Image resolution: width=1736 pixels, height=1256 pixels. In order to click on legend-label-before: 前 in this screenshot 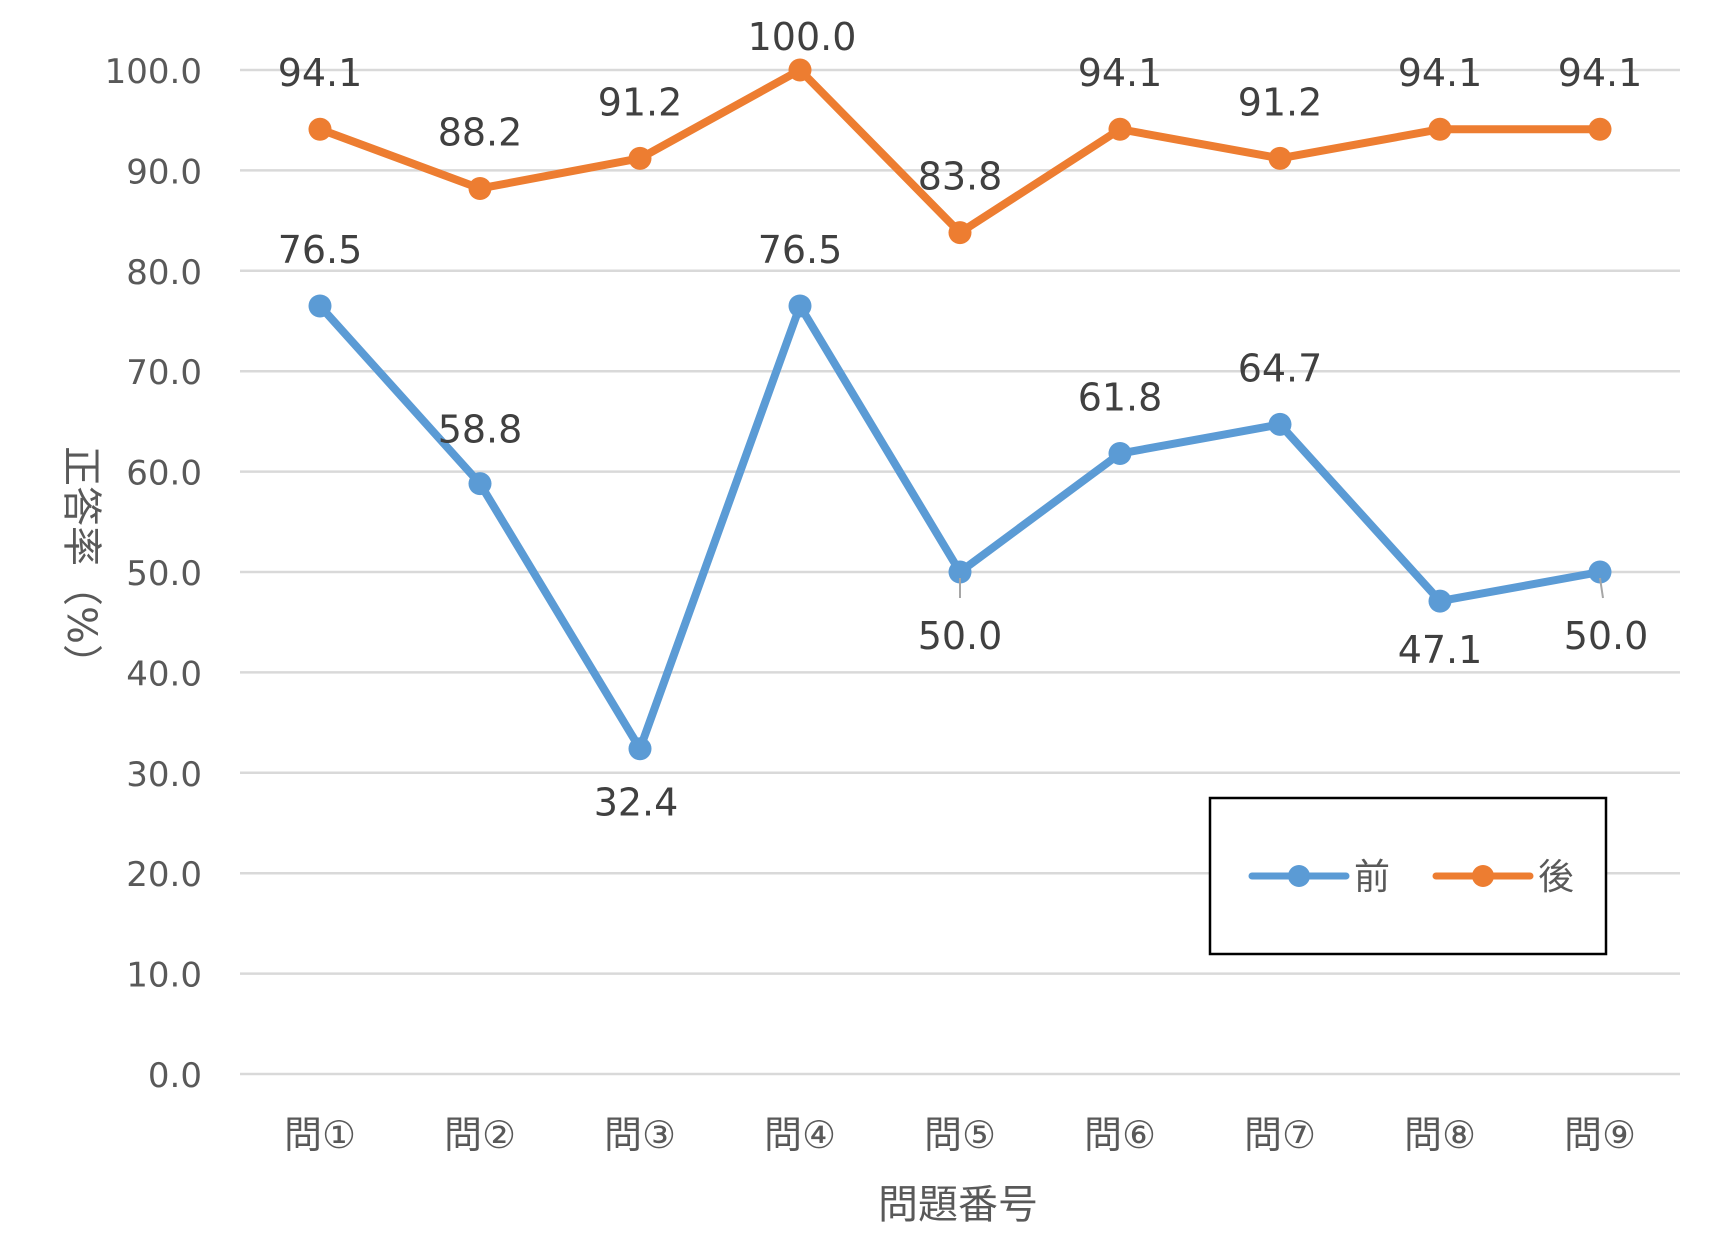, I will do `click(1372, 877)`.